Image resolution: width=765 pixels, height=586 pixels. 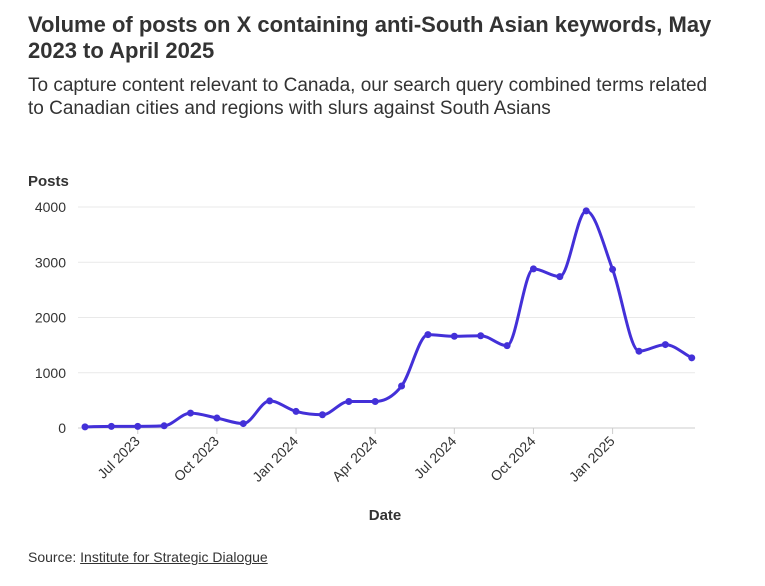 I want to click on source-prefix: Source:, so click(x=54, y=557).